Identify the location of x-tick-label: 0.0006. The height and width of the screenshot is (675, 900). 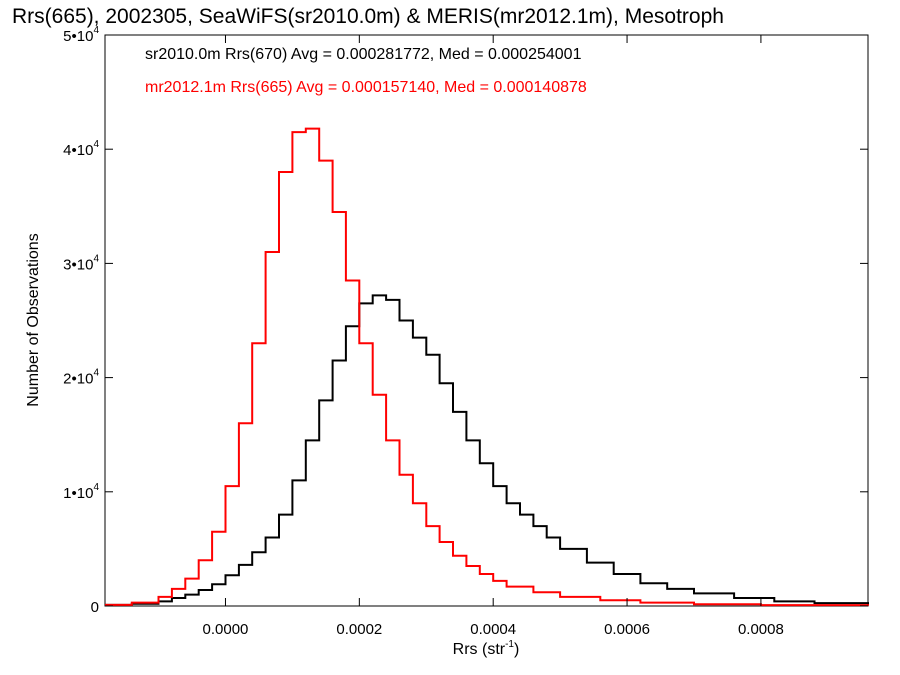
(627, 629).